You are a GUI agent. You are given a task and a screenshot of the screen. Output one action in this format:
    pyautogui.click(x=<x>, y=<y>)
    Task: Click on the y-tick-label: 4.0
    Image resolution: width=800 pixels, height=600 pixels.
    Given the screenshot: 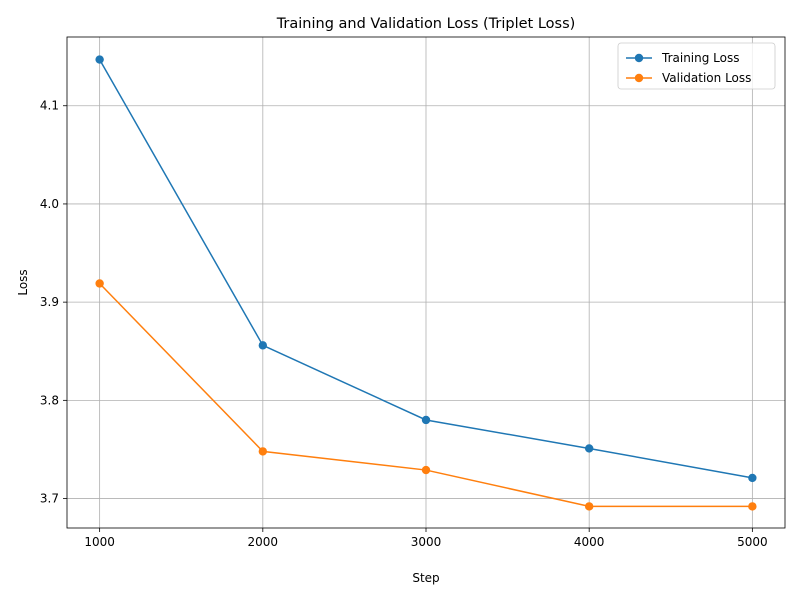 What is the action you would take?
    pyautogui.click(x=49, y=204)
    